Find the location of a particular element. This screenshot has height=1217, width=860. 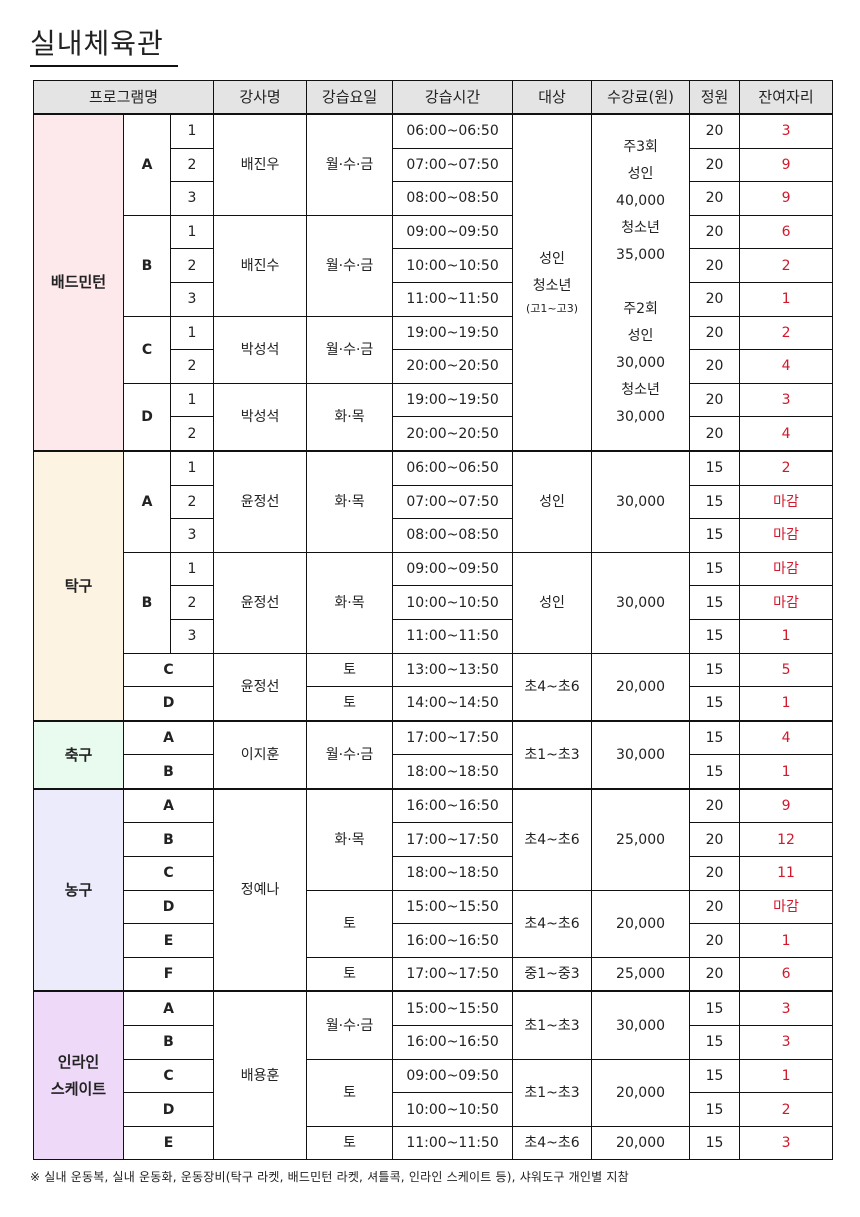

table-row: D 토 14:00~14:50 15 1 is located at coordinates (434, 704).